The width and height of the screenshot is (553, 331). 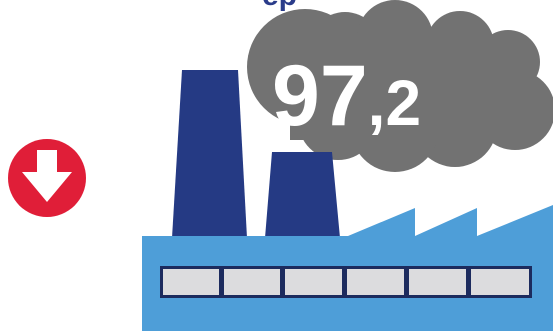 What do you see at coordinates (279, 6) in the screenshot?
I see `heading-fragment: ep` at bounding box center [279, 6].